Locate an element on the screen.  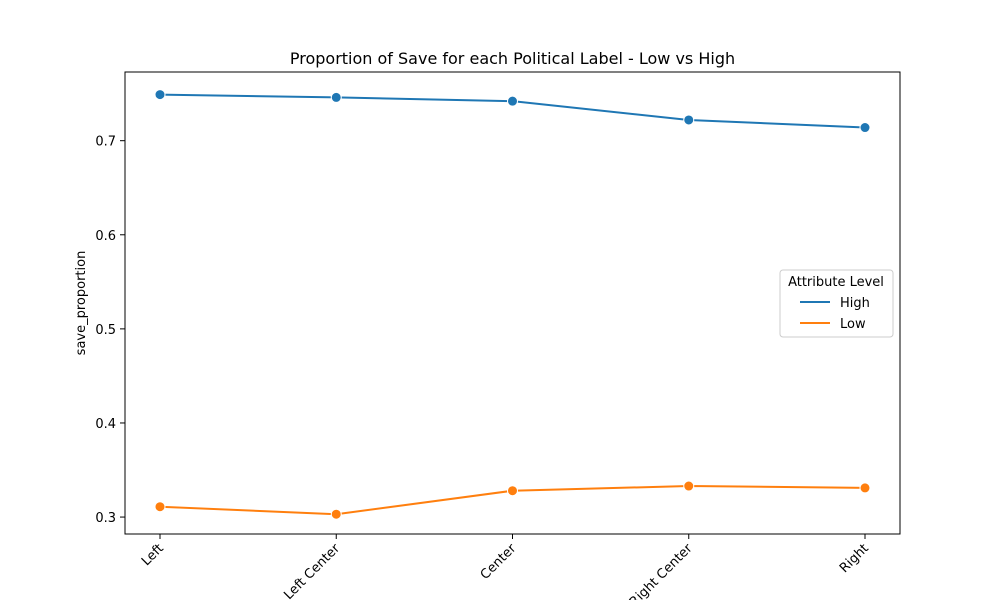
x-axis: Left Left Center Center Right Center Right is located at coordinates (505, 567).